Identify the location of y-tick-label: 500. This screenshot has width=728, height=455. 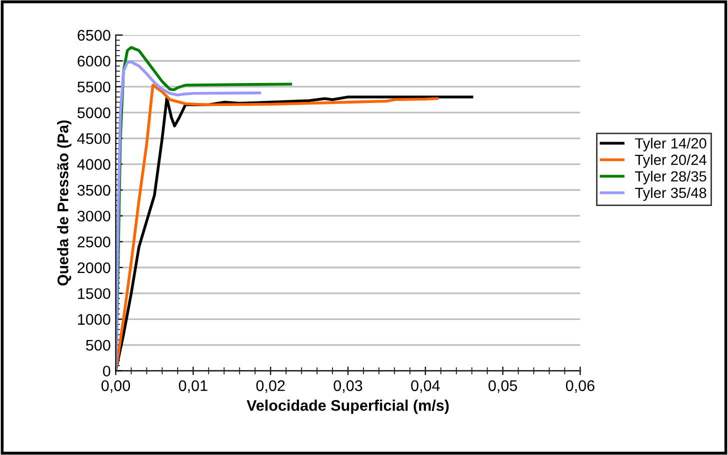
(98, 345).